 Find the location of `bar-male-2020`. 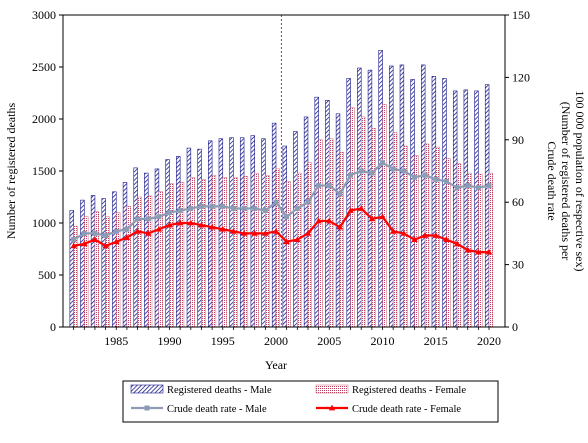

bar-male-2020 is located at coordinates (487, 206).